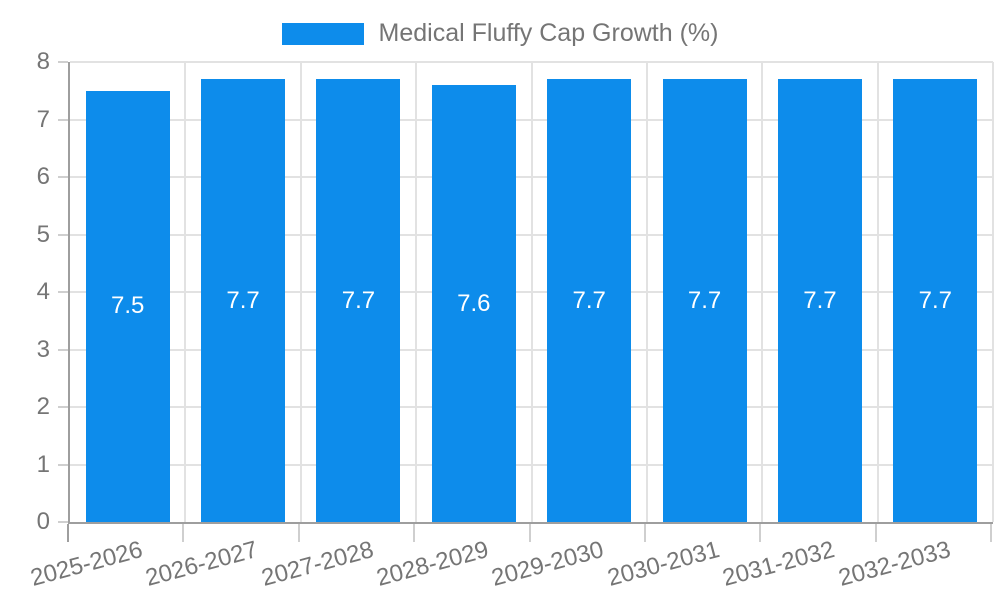  Describe the element at coordinates (43, 291) in the screenshot. I see `y-tick-label-4: 4` at that location.